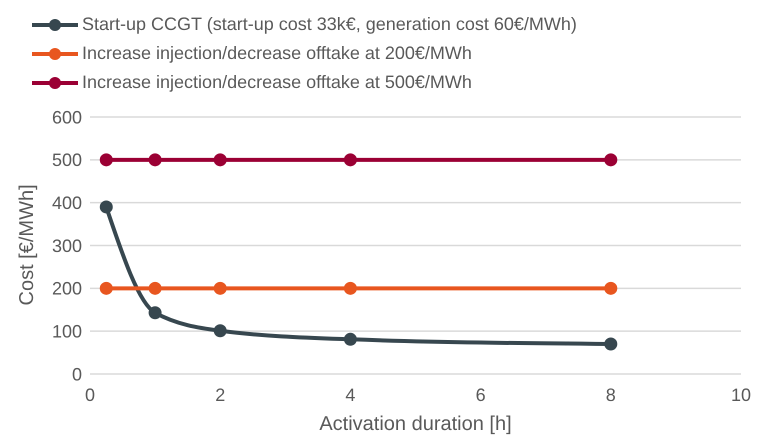 The image size is (763, 442). Describe the element at coordinates (350, 394) in the screenshot. I see `x-tick-label: 4` at that location.